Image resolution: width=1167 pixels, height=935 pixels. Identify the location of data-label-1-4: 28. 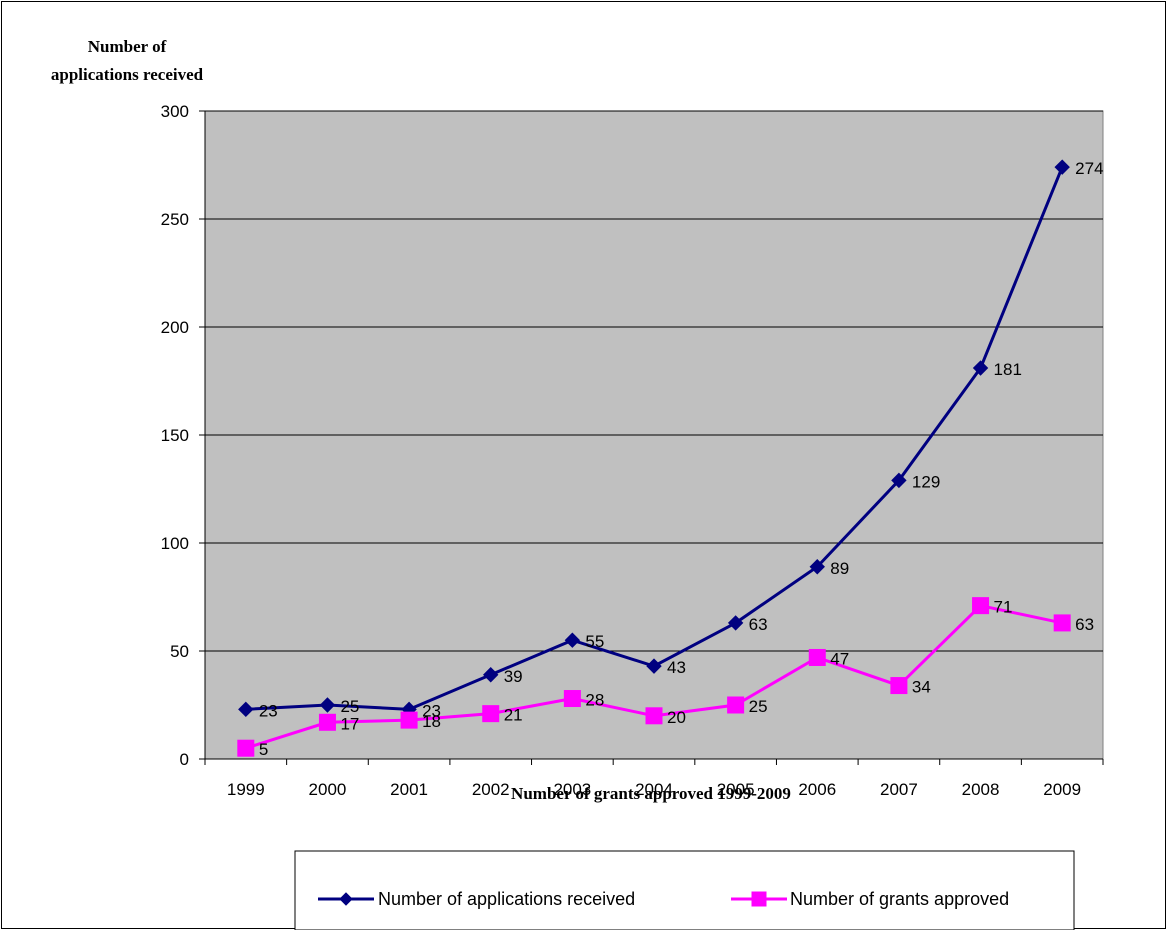
(594, 700).